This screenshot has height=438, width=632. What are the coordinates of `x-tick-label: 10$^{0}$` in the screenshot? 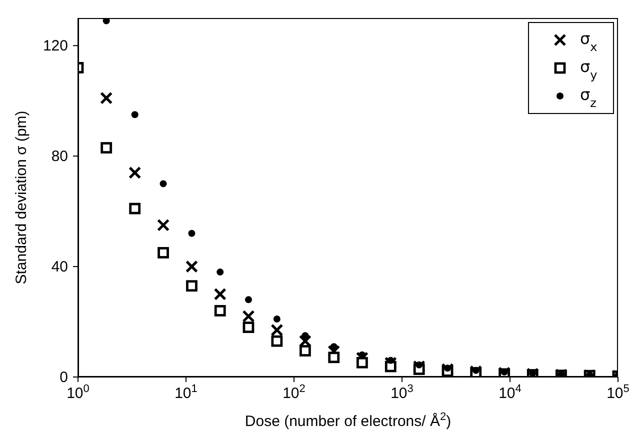 It's located at (78, 392).